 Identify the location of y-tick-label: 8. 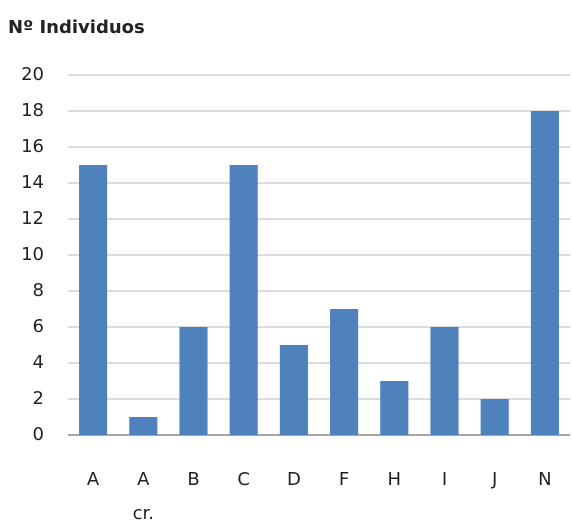
(38, 290).